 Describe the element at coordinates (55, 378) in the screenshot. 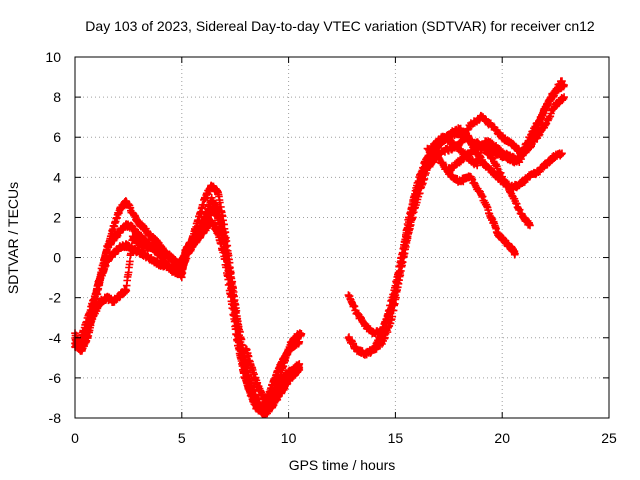

I see `y-tick-label: -6` at that location.